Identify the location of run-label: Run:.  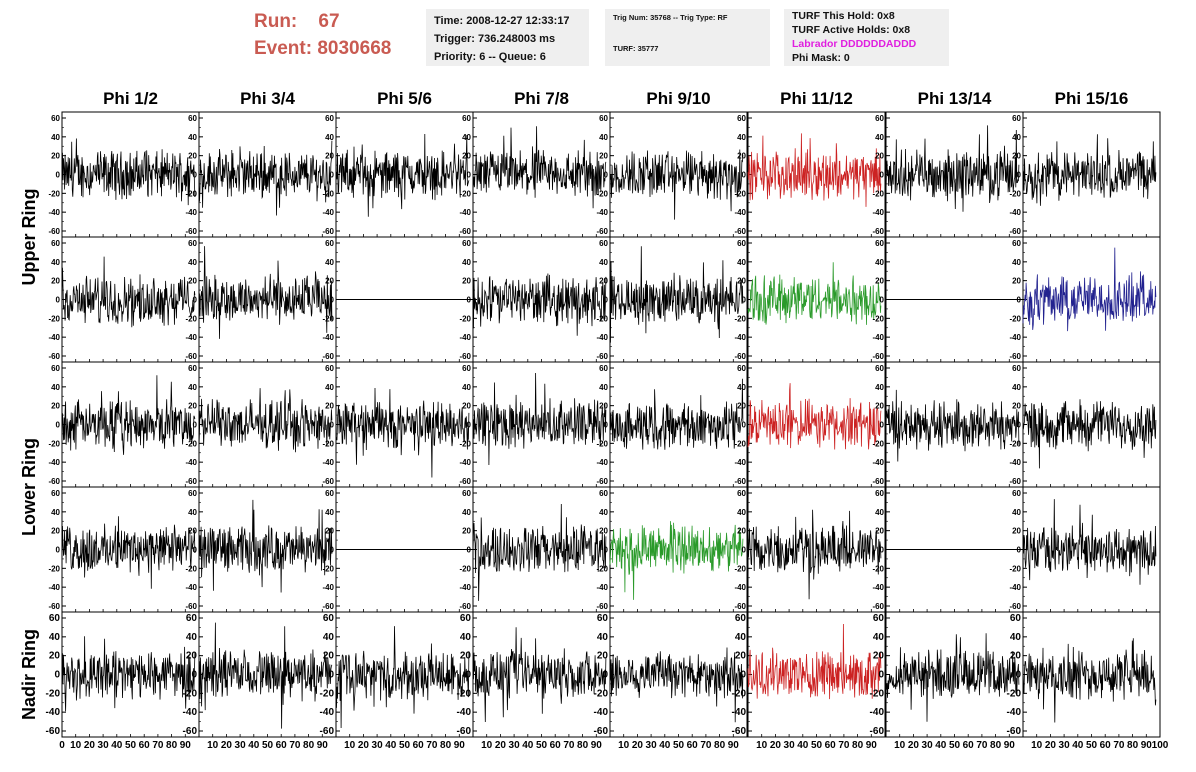
(276, 21).